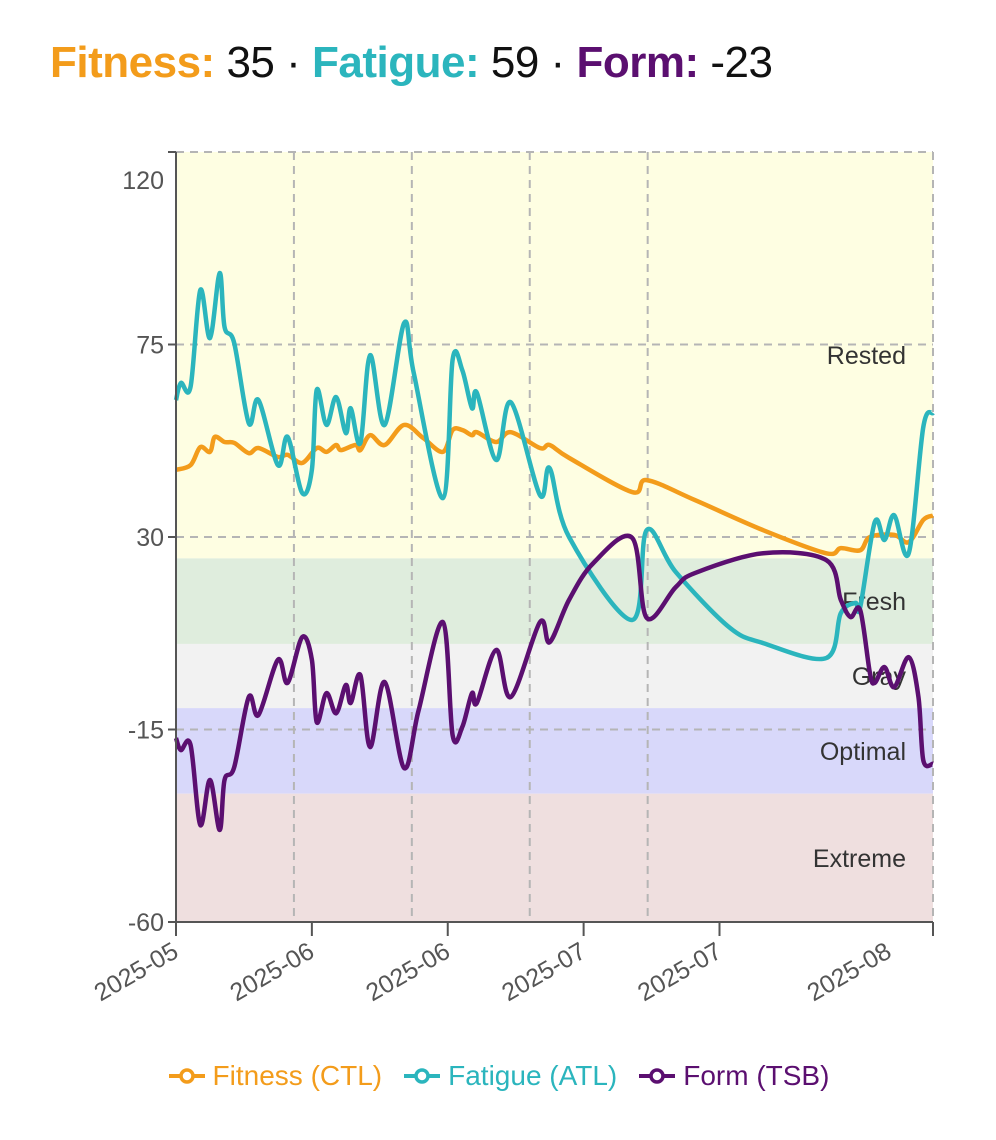 Image resolution: width=996 pixels, height=1140 pixels. Describe the element at coordinates (533, 1075) in the screenshot. I see `legend-label: Fatigue (ATL)` at that location.